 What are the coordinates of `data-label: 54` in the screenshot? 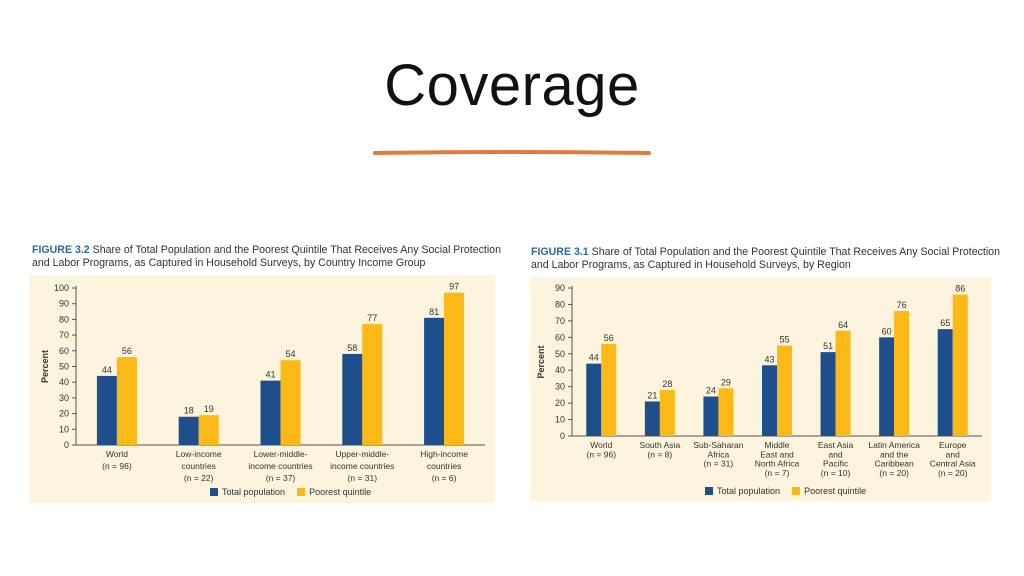 It's located at (290, 354).